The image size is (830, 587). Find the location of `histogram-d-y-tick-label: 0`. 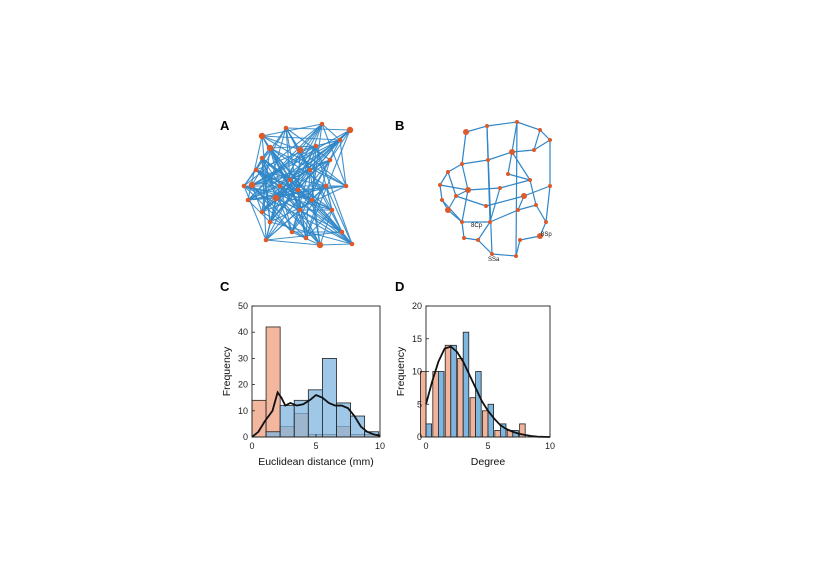

histogram-d-y-tick-label: 0 is located at coordinates (419, 437).